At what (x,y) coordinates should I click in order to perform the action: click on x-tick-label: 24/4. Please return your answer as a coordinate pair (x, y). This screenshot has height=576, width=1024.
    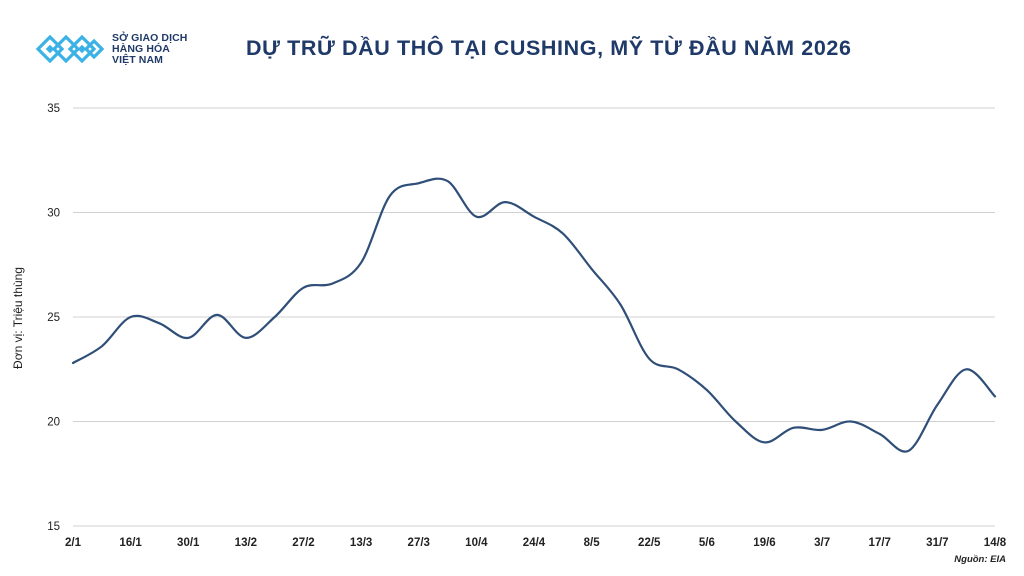
    Looking at the image, I should click on (534, 543).